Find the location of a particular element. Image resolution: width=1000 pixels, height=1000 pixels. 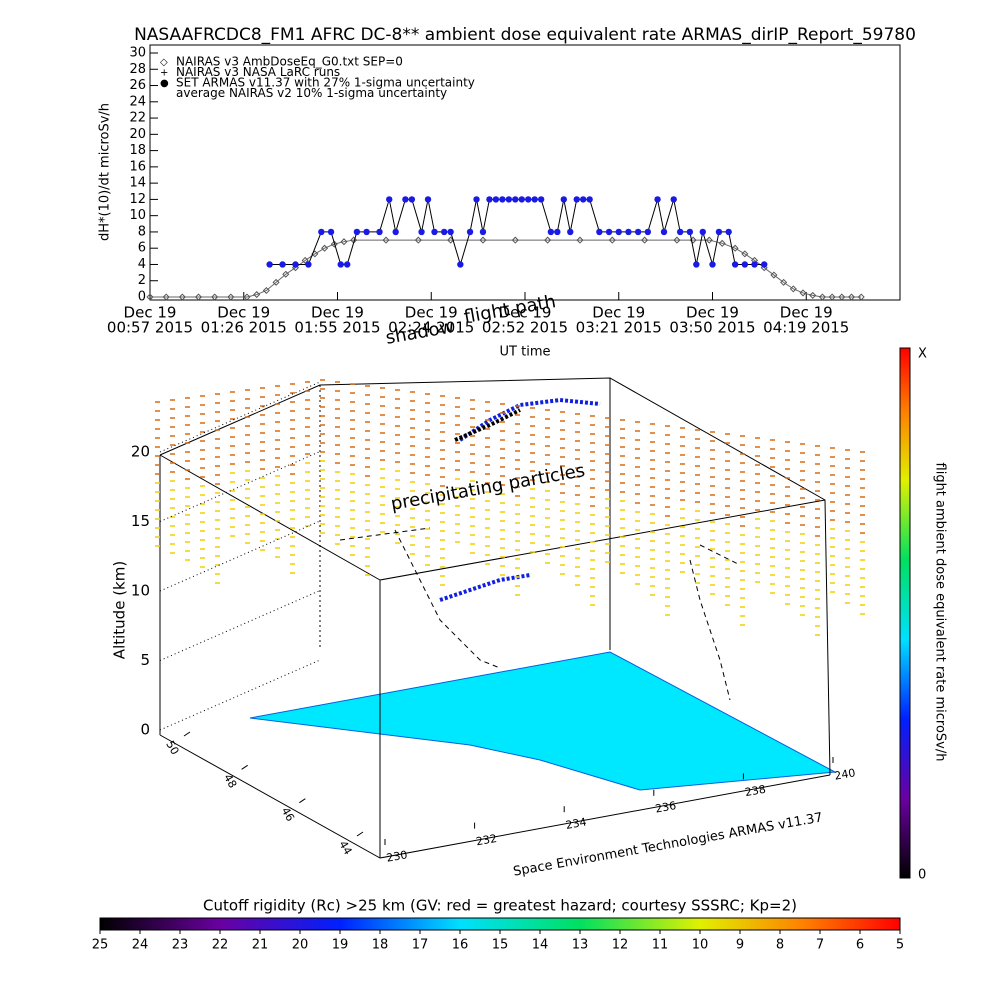

z-axis-label: Altitude (km) is located at coordinates (120, 610).